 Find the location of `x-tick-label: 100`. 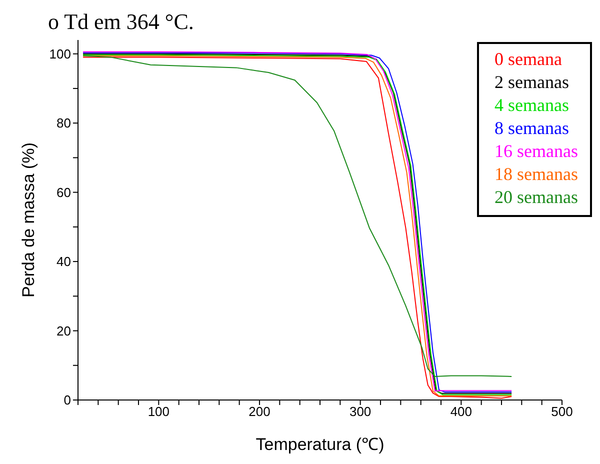

x-tick-label: 100 is located at coordinates (159, 412).